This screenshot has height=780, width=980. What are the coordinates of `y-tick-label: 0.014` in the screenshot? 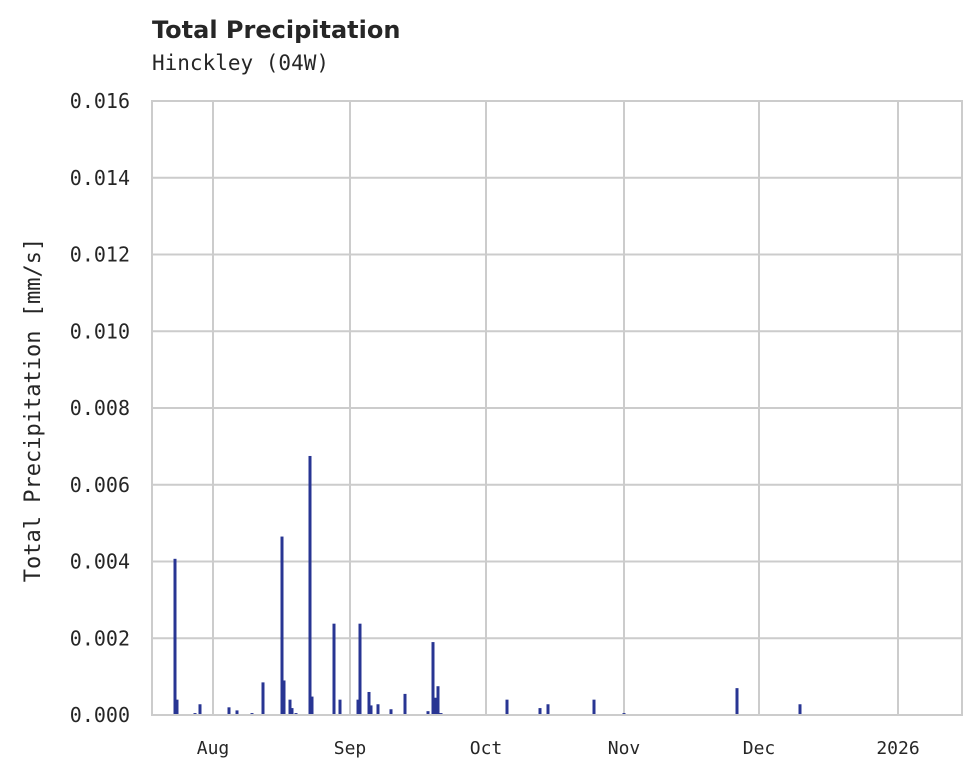 It's located at (100, 178).